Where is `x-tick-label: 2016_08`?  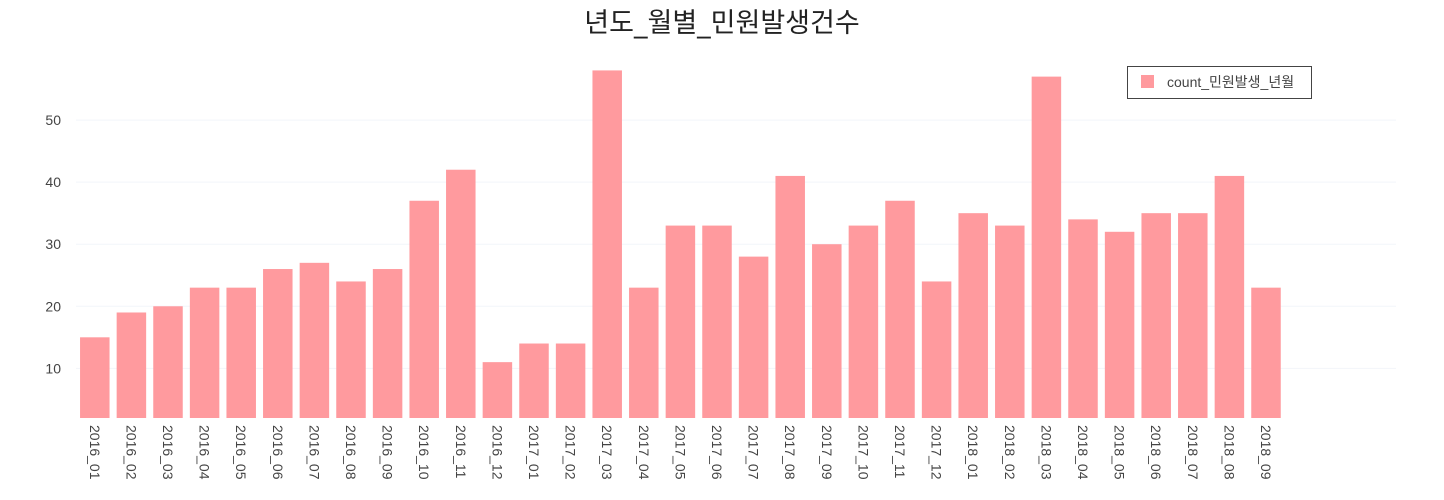
x-tick-label: 2016_08 is located at coordinates (351, 452).